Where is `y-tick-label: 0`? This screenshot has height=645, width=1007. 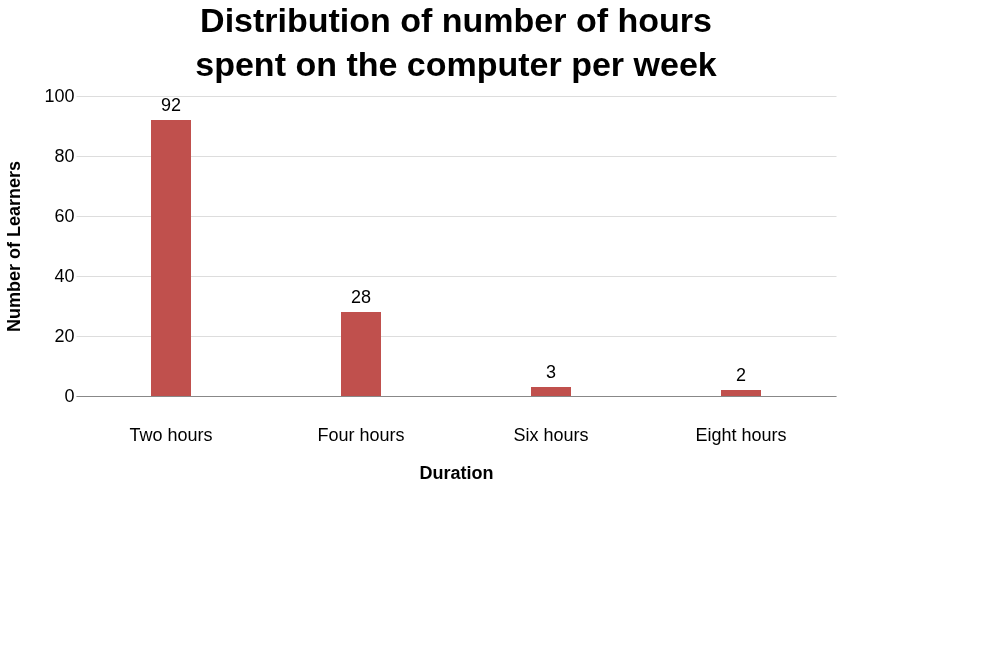
y-tick-label: 0 is located at coordinates (69, 395).